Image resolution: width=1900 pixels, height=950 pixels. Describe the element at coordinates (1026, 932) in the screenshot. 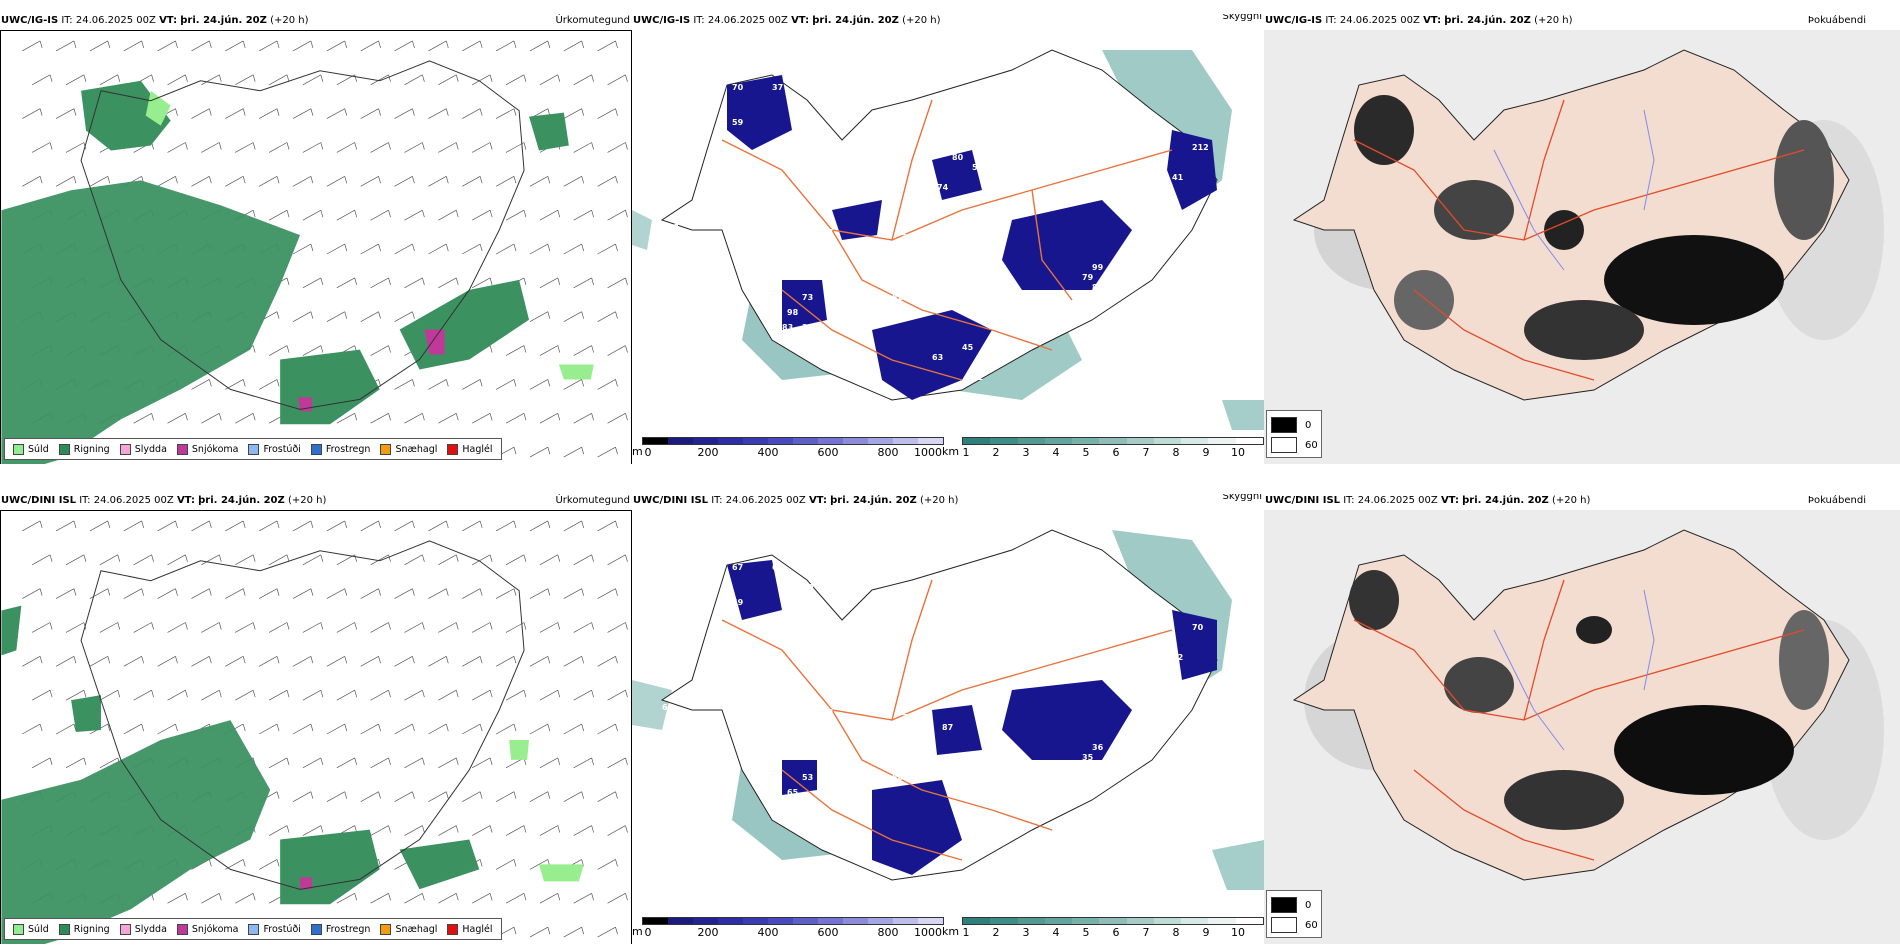

I see `vis-tick: 3` at that location.